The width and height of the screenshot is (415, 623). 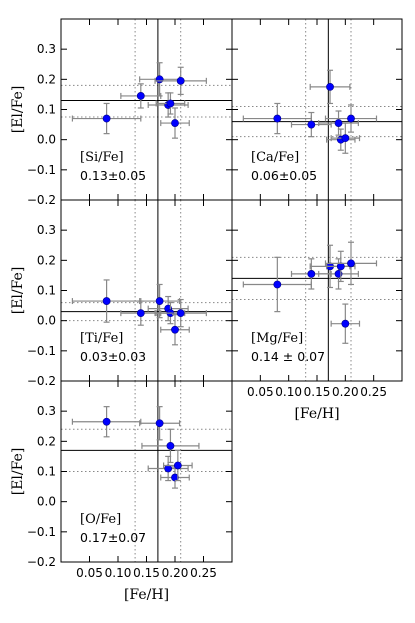 I want to click on panel-element-label: [Ca/Fe], so click(x=275, y=157).